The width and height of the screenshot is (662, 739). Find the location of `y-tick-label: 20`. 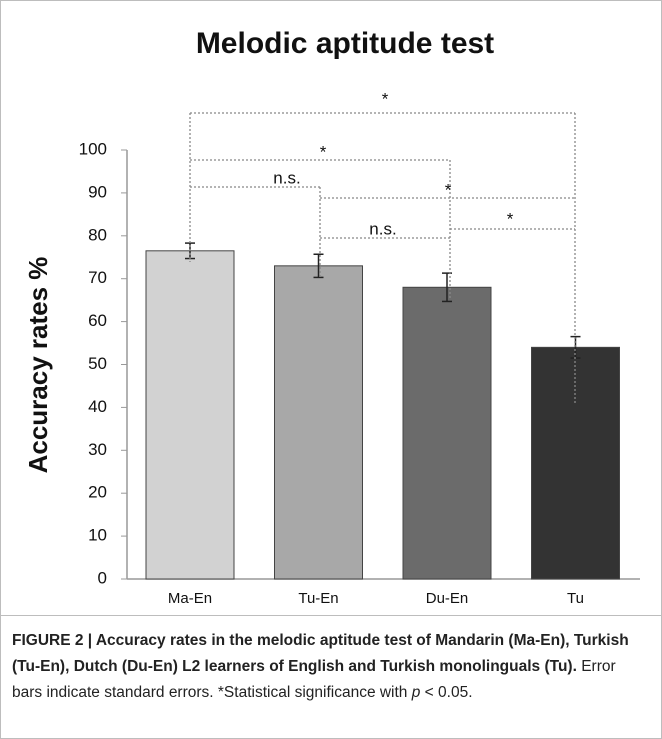

y-tick-label: 20 is located at coordinates (97, 492).